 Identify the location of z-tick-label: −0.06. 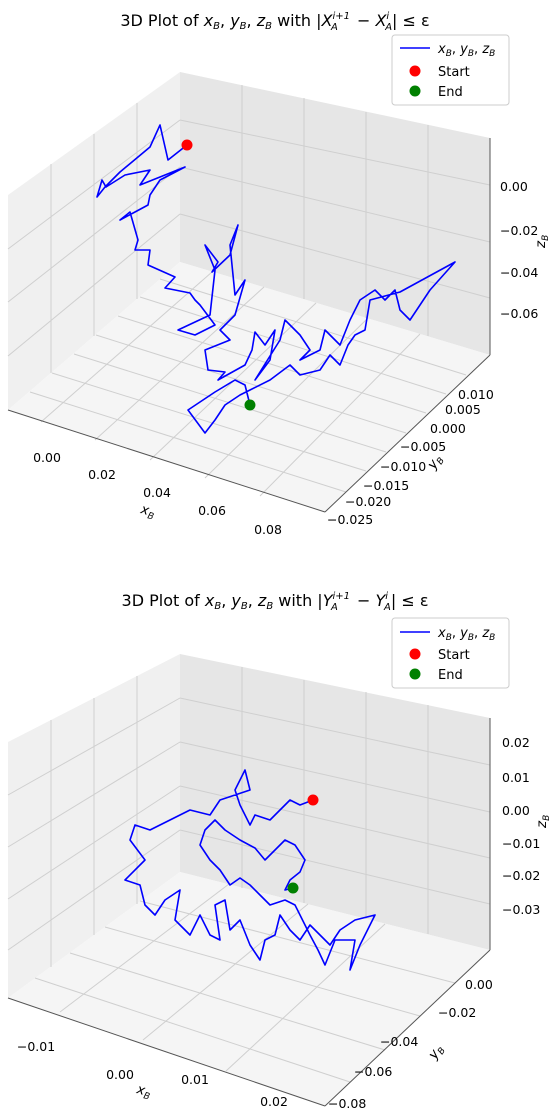
(519, 313).